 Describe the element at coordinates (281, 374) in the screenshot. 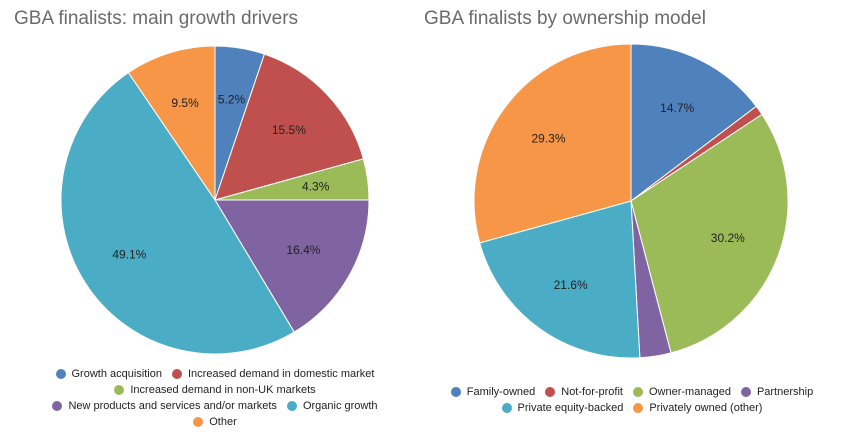

I see `legend-label: Increased demand in domestic market` at that location.